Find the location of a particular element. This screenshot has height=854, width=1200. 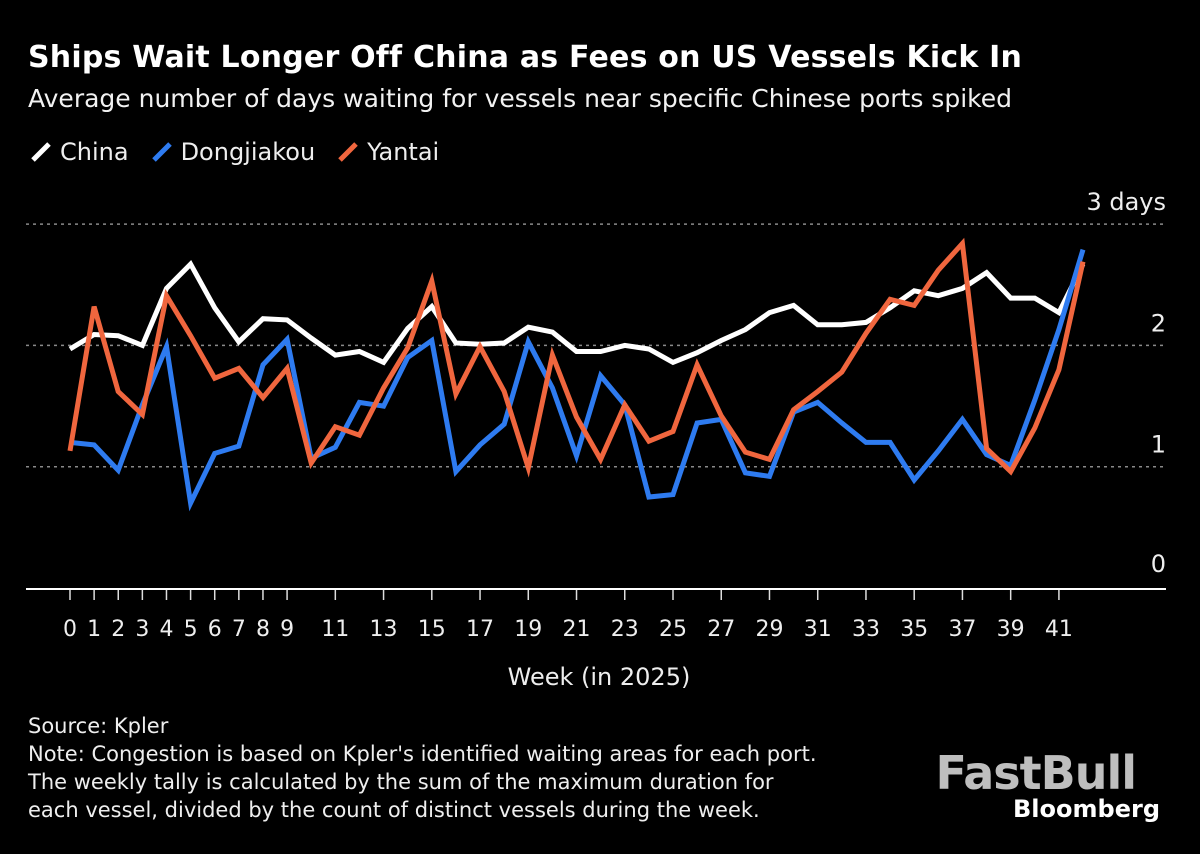

x-axis-title: Week (in 2025) is located at coordinates (599, 677).